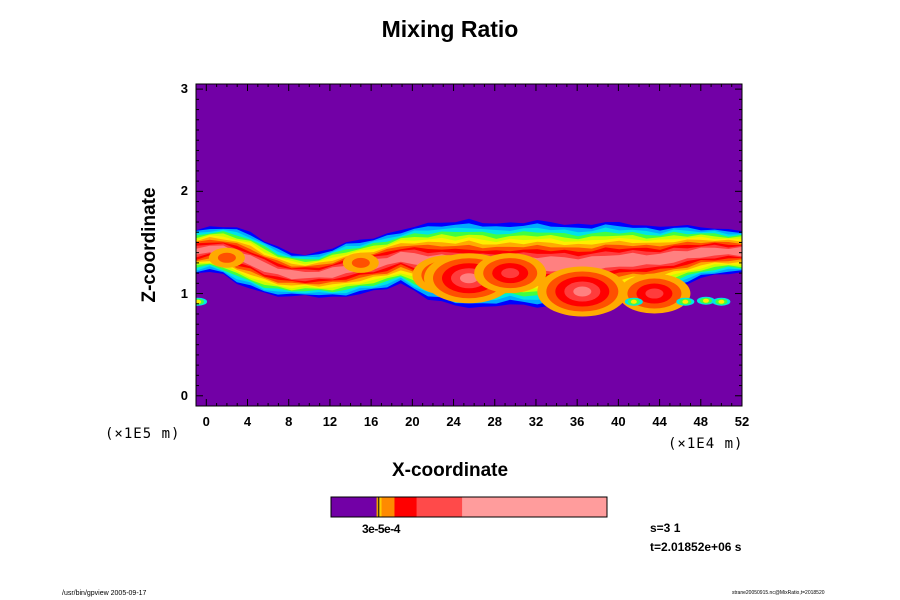 The height and width of the screenshot is (600, 900). I want to click on x-tick-label: 48, so click(701, 421).